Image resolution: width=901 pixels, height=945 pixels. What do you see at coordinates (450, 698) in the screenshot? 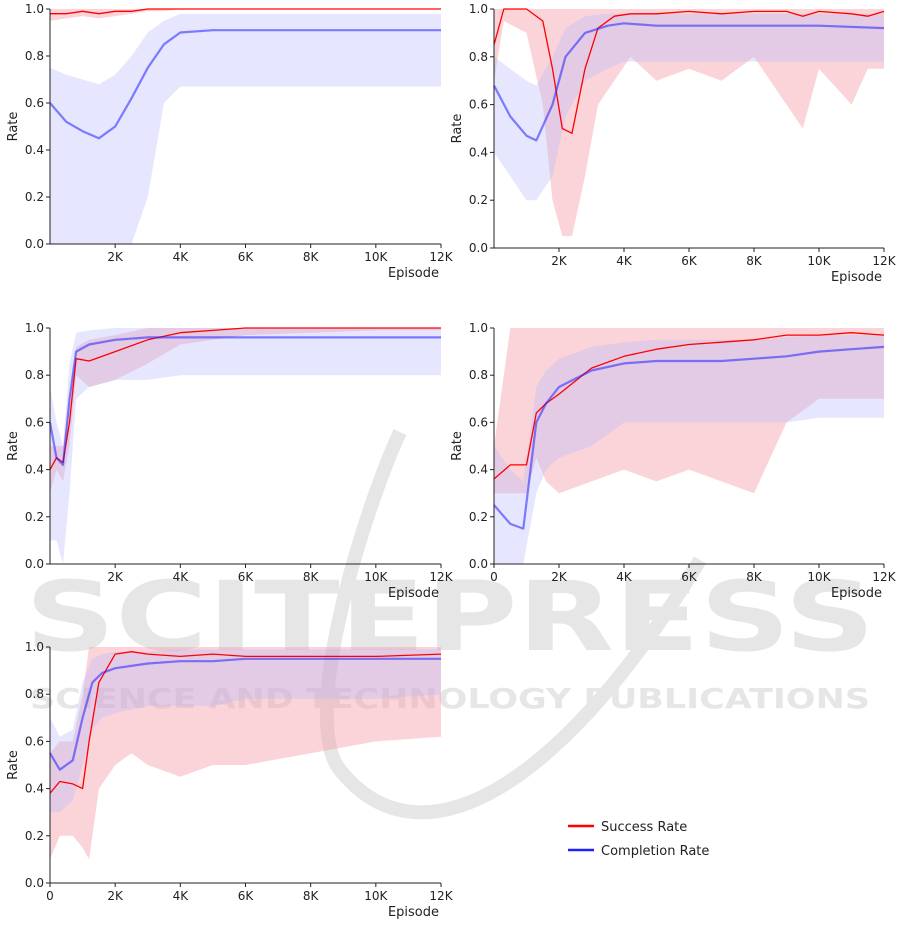
I see `watermark-subtitle: SCIENCE AND TECHNOLOGY PUBLICATIONS` at bounding box center [450, 698].